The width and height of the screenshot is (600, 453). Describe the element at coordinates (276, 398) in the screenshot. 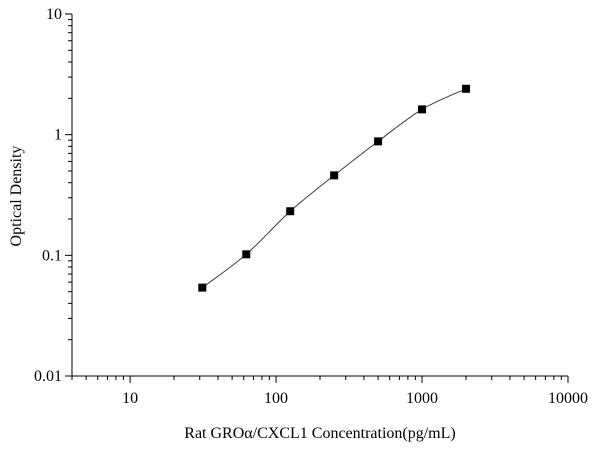

I see `x-tick-label: 100` at that location.